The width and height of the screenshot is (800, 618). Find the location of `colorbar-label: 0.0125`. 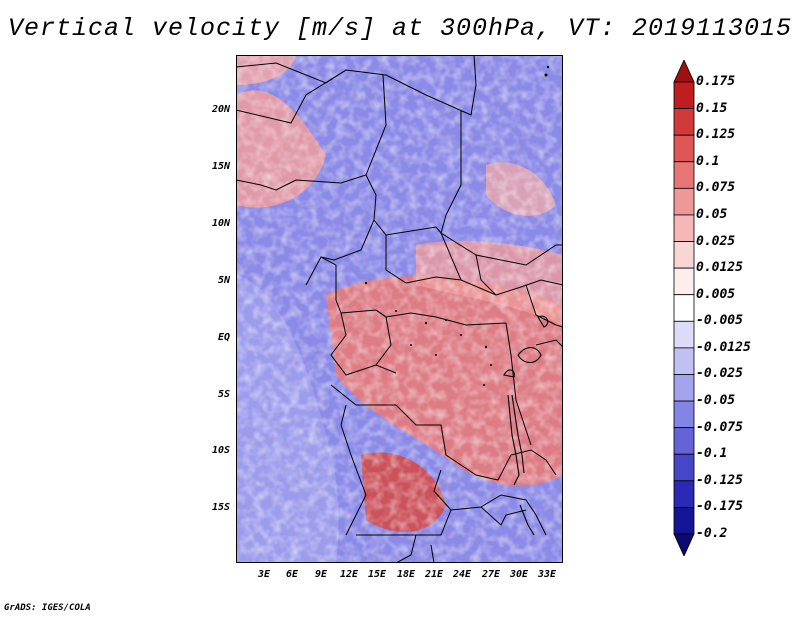

colorbar-label: 0.0125 is located at coordinates (719, 268).